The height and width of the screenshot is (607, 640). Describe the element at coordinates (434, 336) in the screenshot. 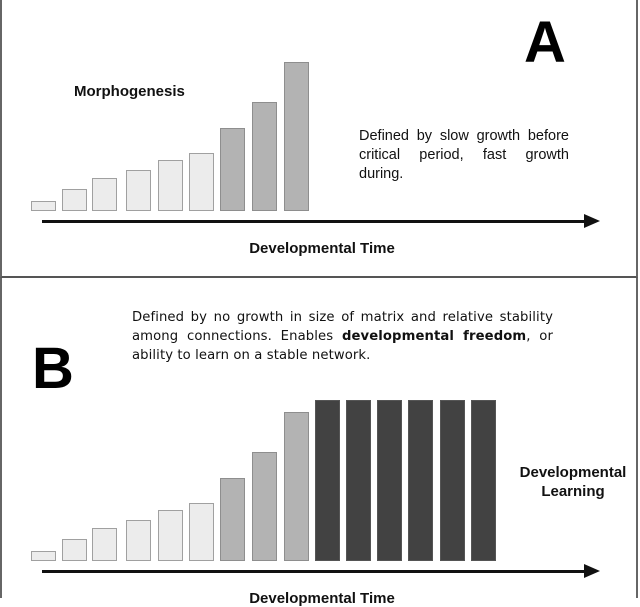

I see `description-emphasis: developmental freedom` at that location.